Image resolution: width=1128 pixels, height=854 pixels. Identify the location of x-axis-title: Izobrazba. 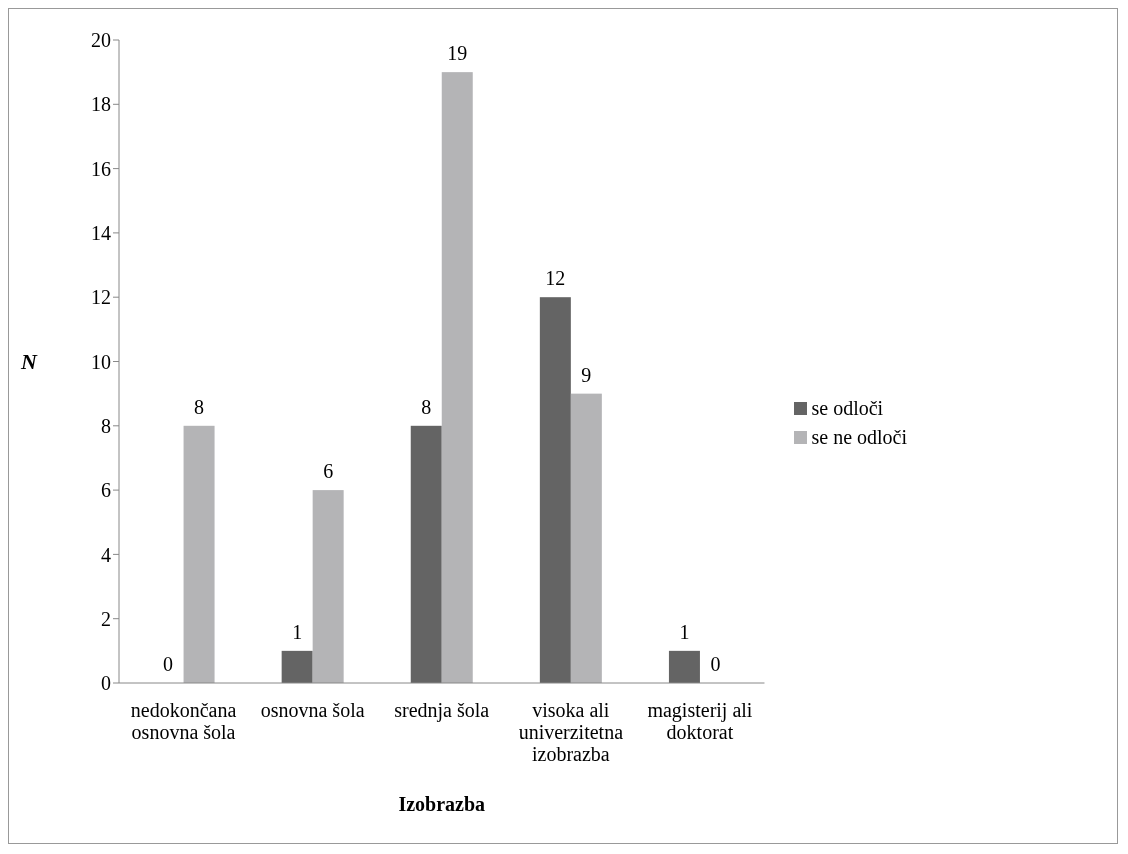
(442, 804).